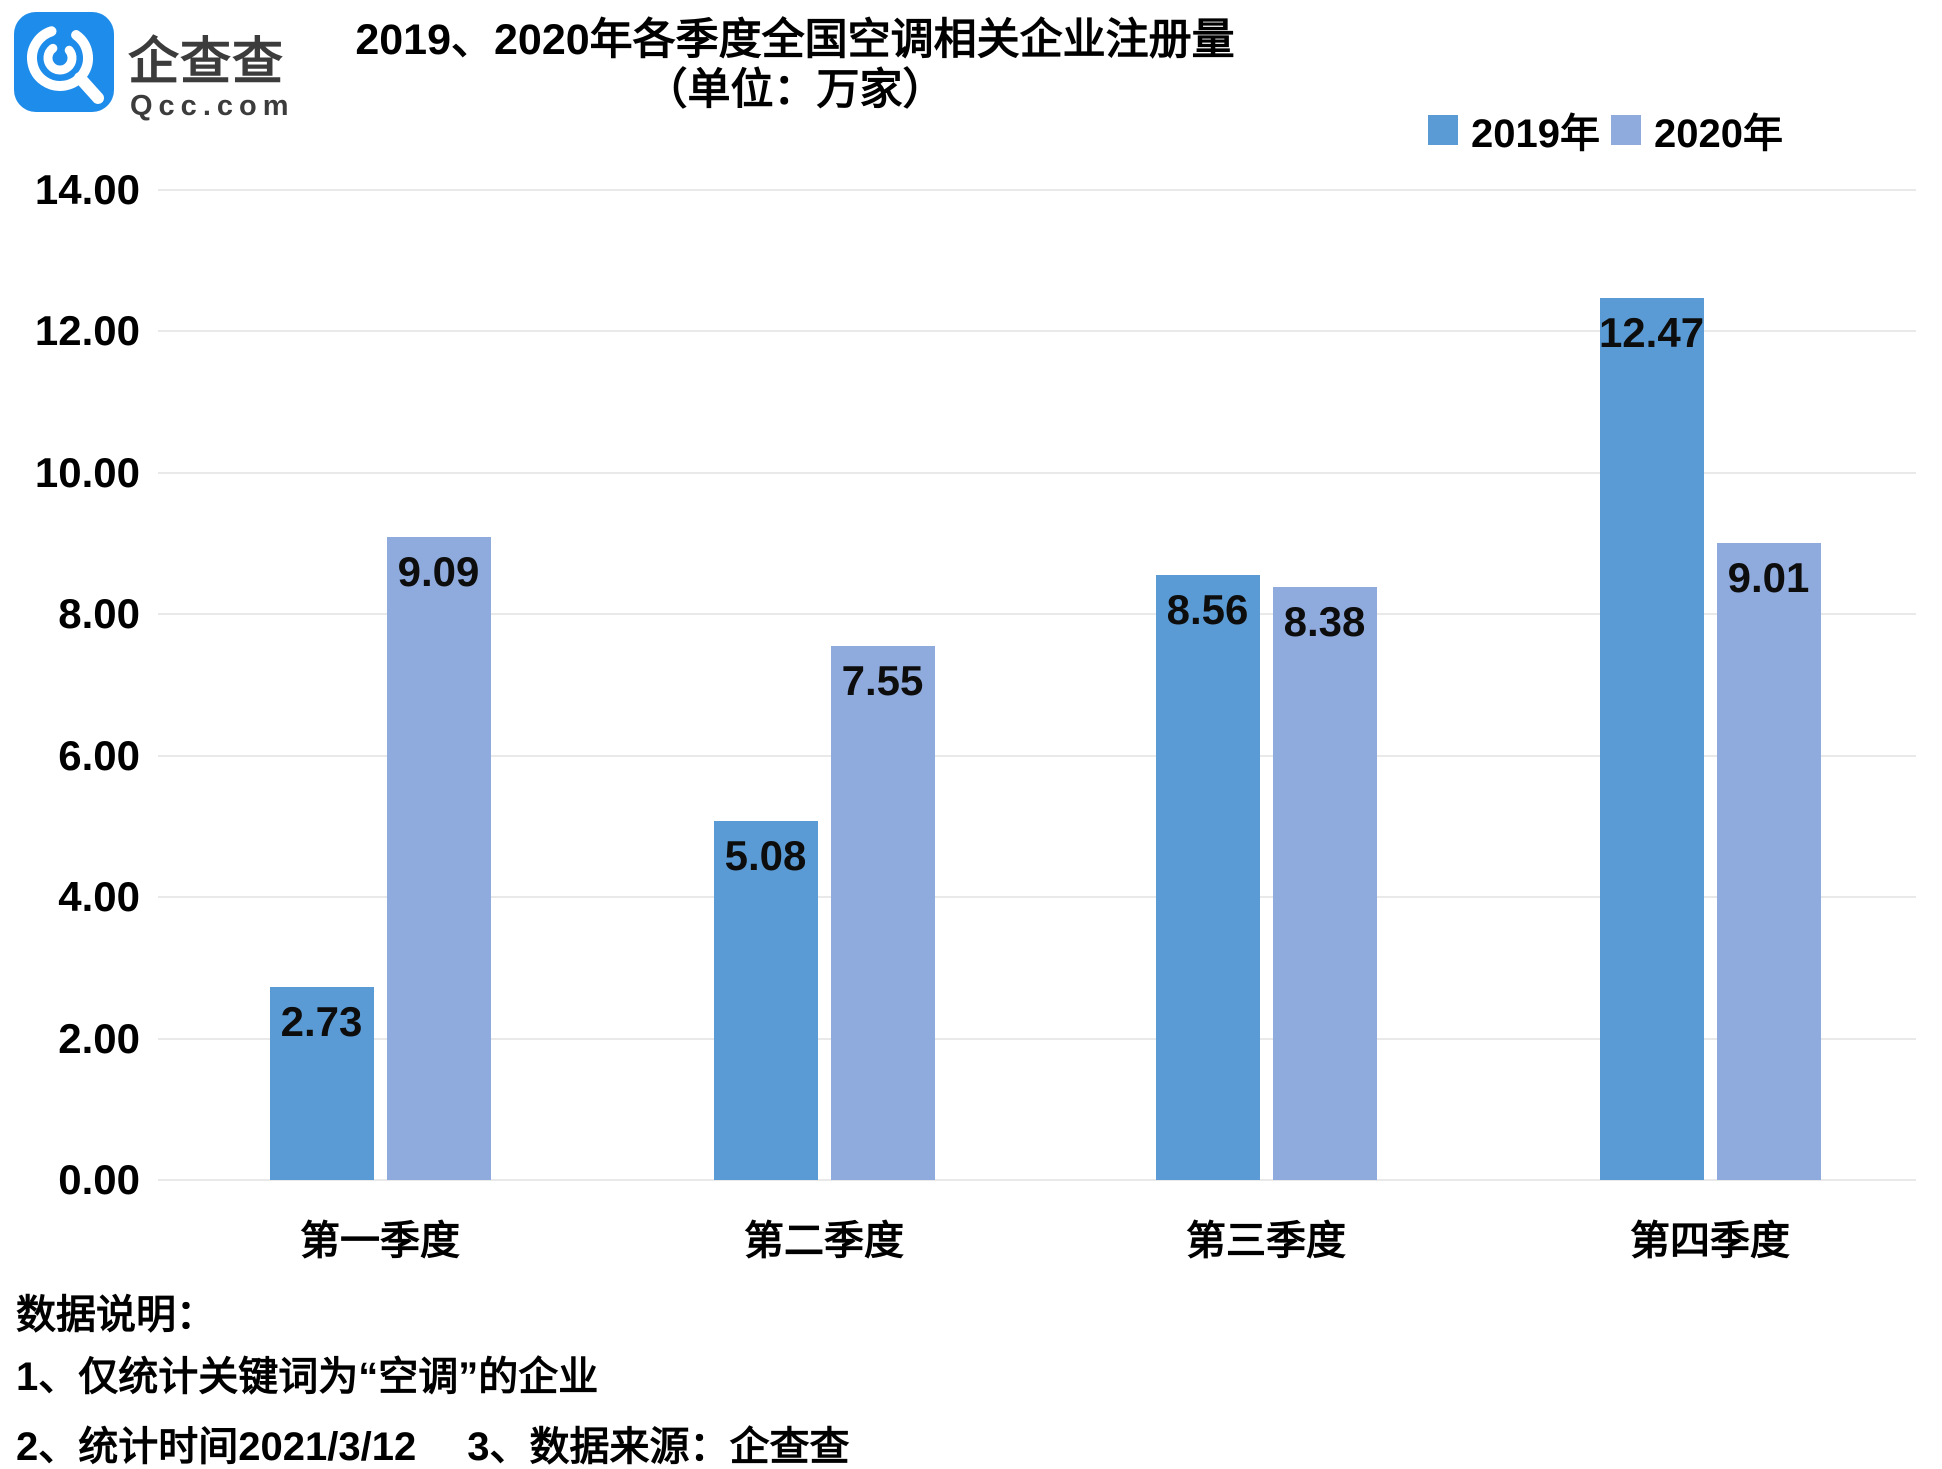 The width and height of the screenshot is (1942, 1469). Describe the element at coordinates (380, 1241) in the screenshot. I see `category-label-q1: 第一季度` at that location.